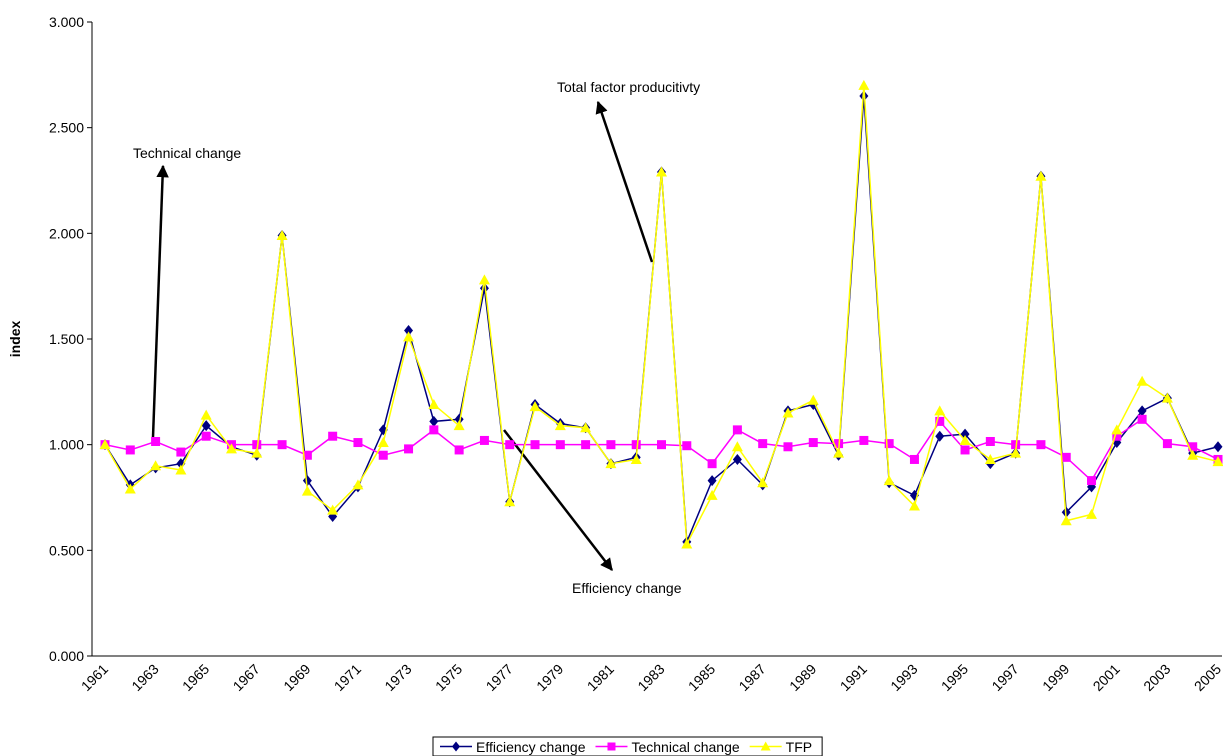 Image resolution: width=1223 pixels, height=756 pixels. I want to click on y-tick-label: 2.000, so click(66, 233).